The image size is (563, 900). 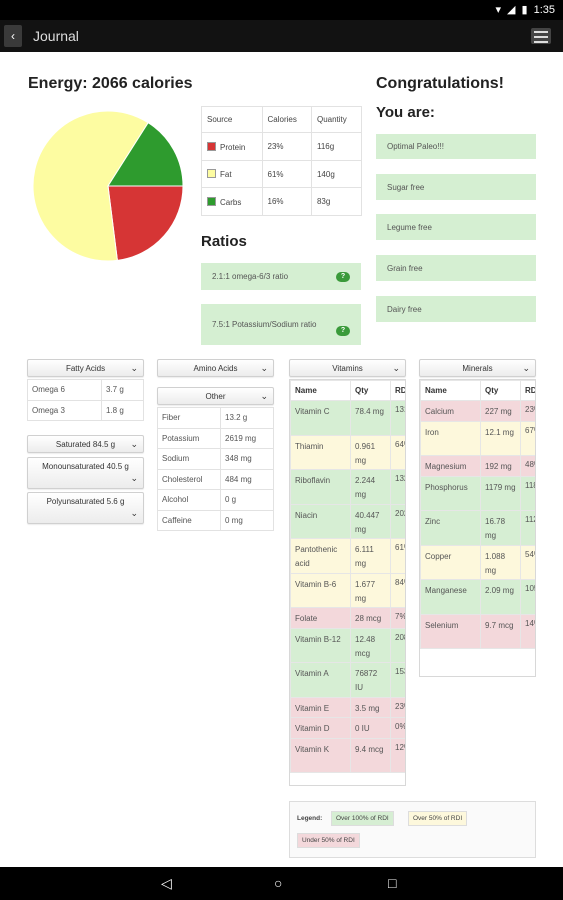 I want to click on home-nav-icon: ○, so click(x=278, y=883).